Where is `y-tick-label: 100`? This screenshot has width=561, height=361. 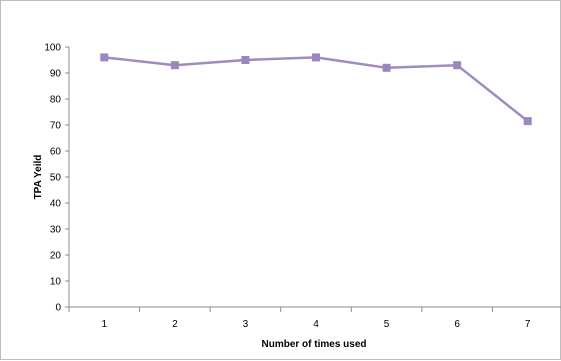
y-tick-label: 100 is located at coordinates (52, 48).